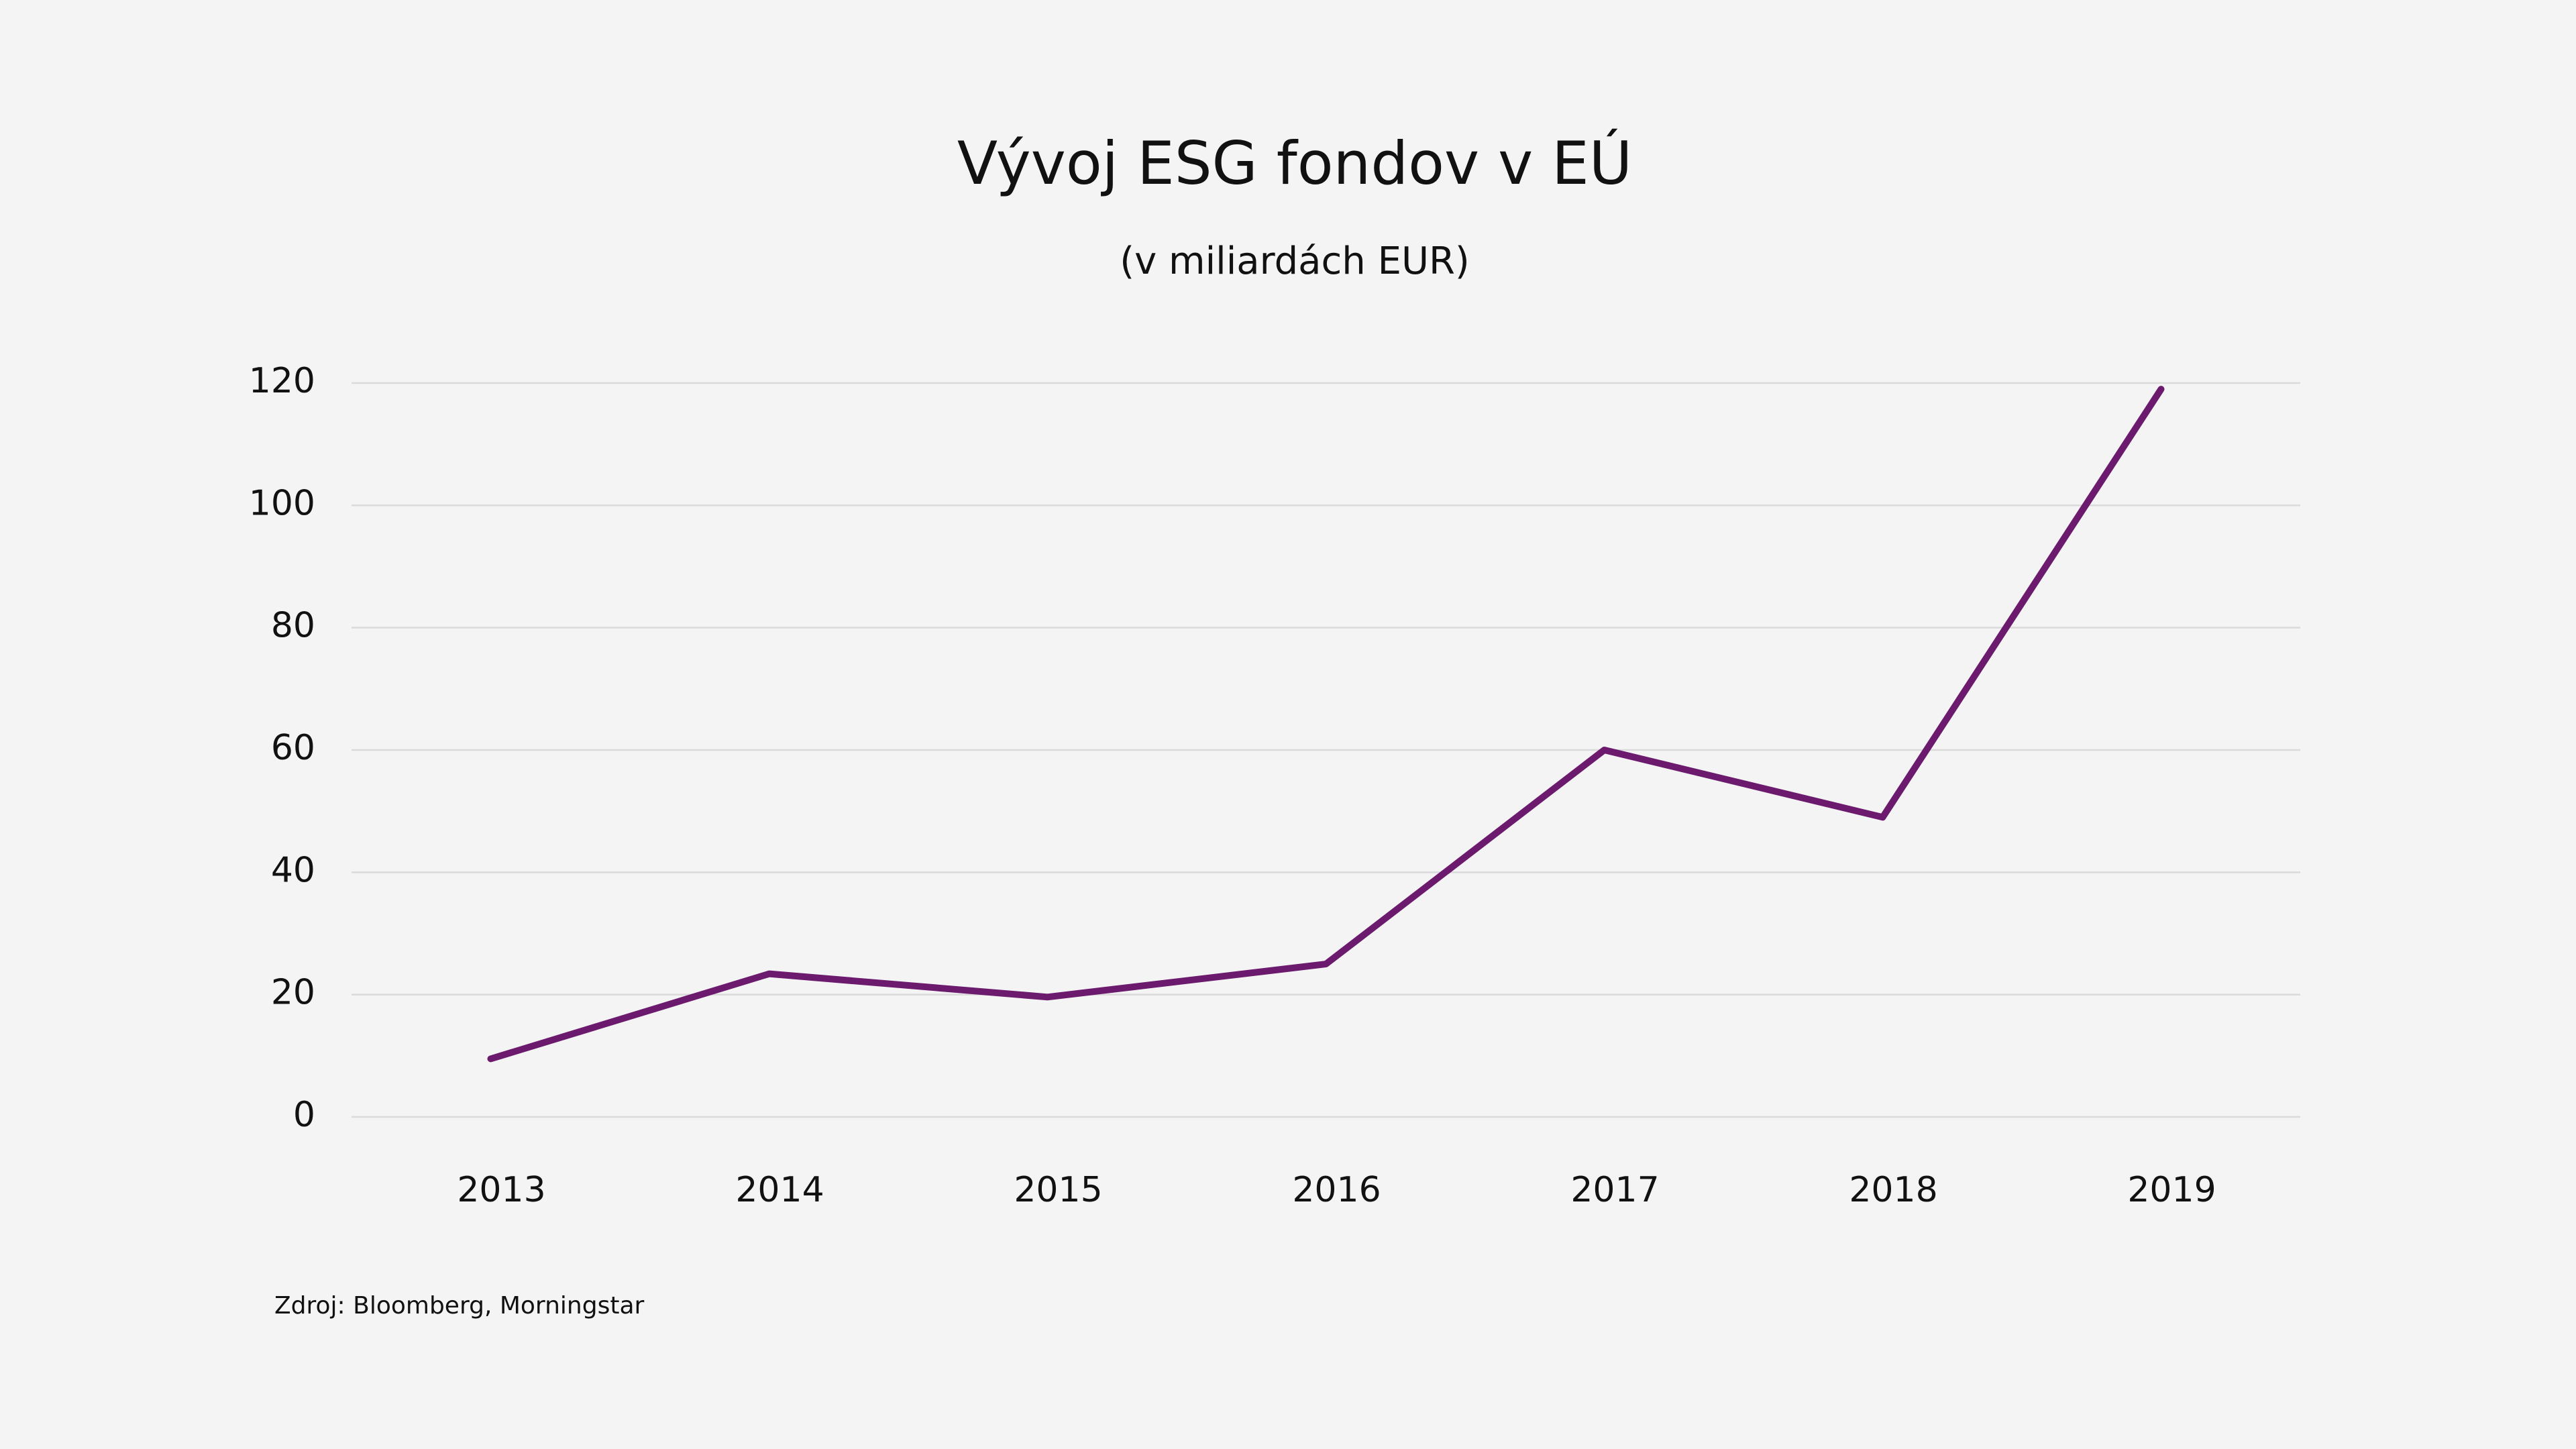  Describe the element at coordinates (293, 626) in the screenshot. I see `y-tick-label: 80` at that location.